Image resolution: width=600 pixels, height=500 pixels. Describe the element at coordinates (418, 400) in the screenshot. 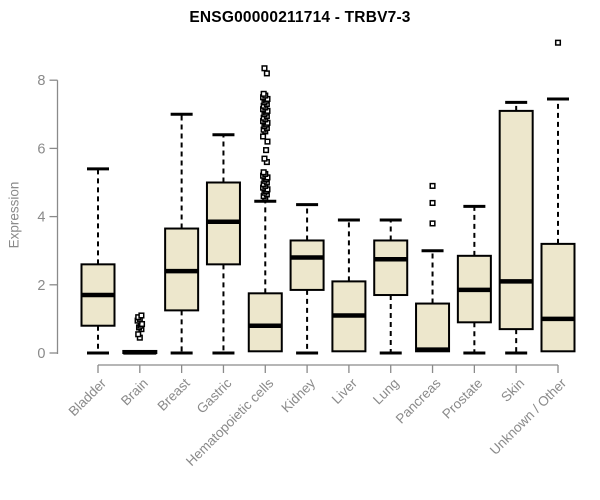

I see `x-category-label: Pancreas` at that location.